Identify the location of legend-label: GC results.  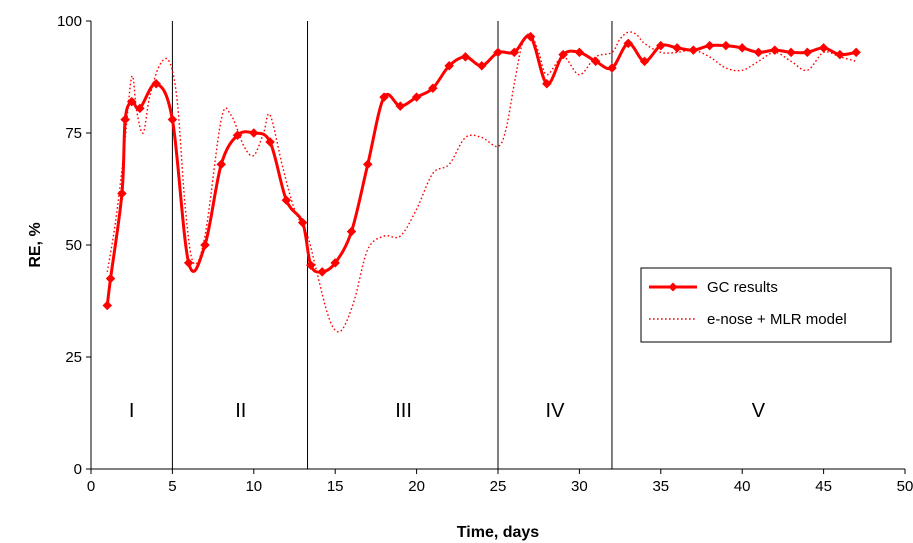
(742, 287).